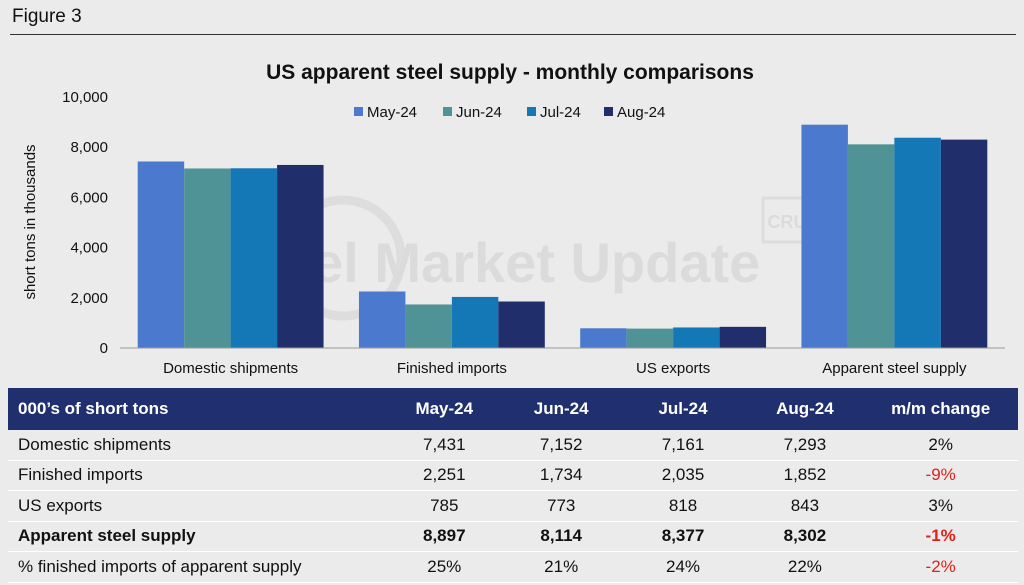 The width and height of the screenshot is (1024, 585). Describe the element at coordinates (444, 536) in the screenshot. I see `table-cell: 8,897` at that location.